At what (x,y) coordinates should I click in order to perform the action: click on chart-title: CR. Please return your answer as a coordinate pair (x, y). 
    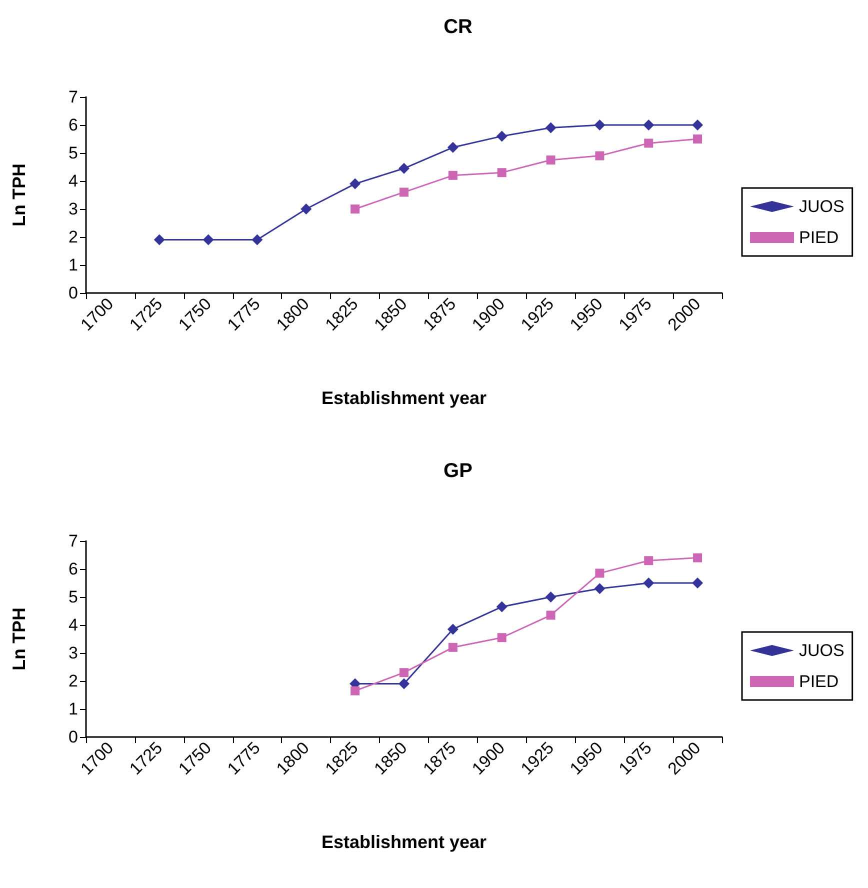
    Looking at the image, I should click on (458, 27).